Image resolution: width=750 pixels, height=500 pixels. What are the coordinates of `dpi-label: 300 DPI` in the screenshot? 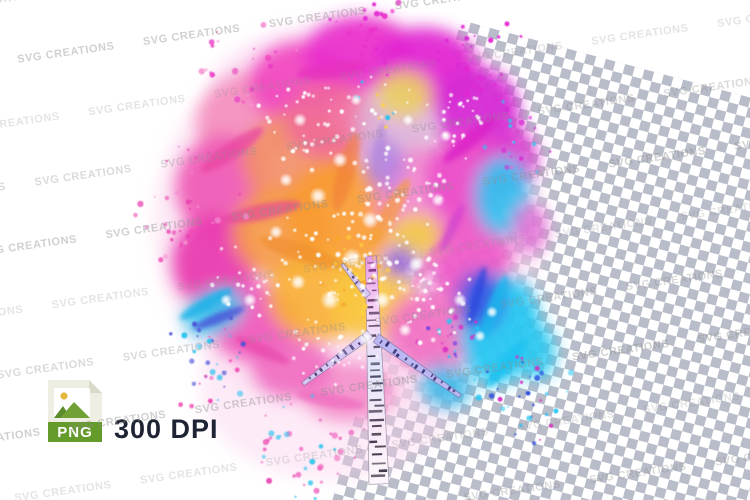 It's located at (166, 429).